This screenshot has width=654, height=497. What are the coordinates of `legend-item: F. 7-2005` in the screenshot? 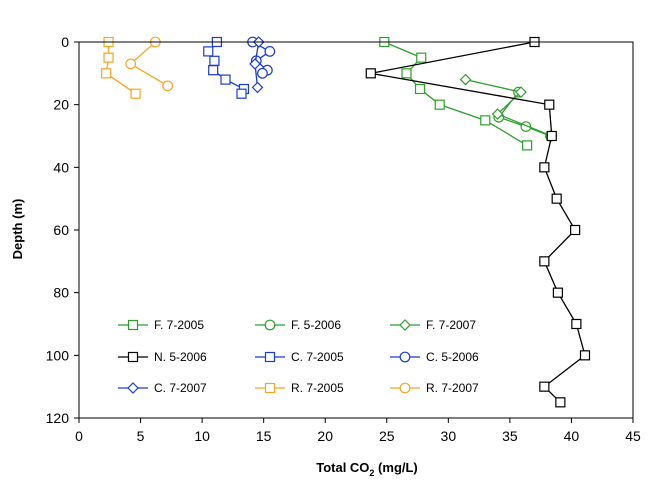 It's located at (161, 325).